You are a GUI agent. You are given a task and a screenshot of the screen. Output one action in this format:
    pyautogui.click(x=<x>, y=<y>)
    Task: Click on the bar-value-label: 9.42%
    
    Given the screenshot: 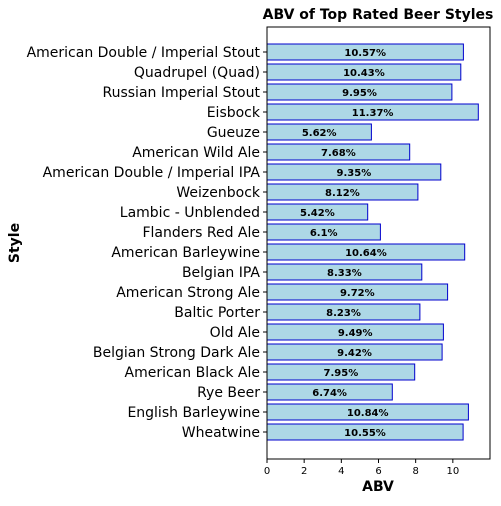 What is the action you would take?
    pyautogui.click(x=354, y=353)
    